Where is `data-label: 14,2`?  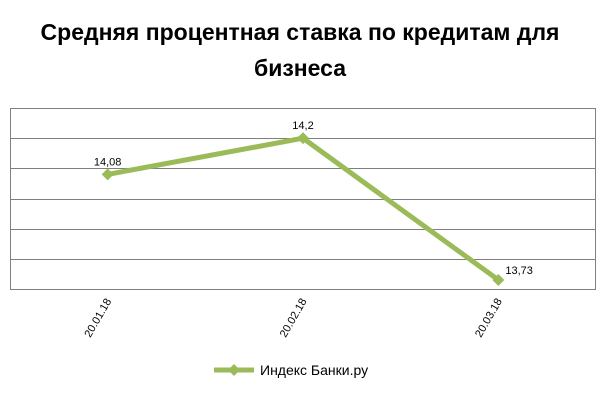
data-label: 14,2 is located at coordinates (302, 126).